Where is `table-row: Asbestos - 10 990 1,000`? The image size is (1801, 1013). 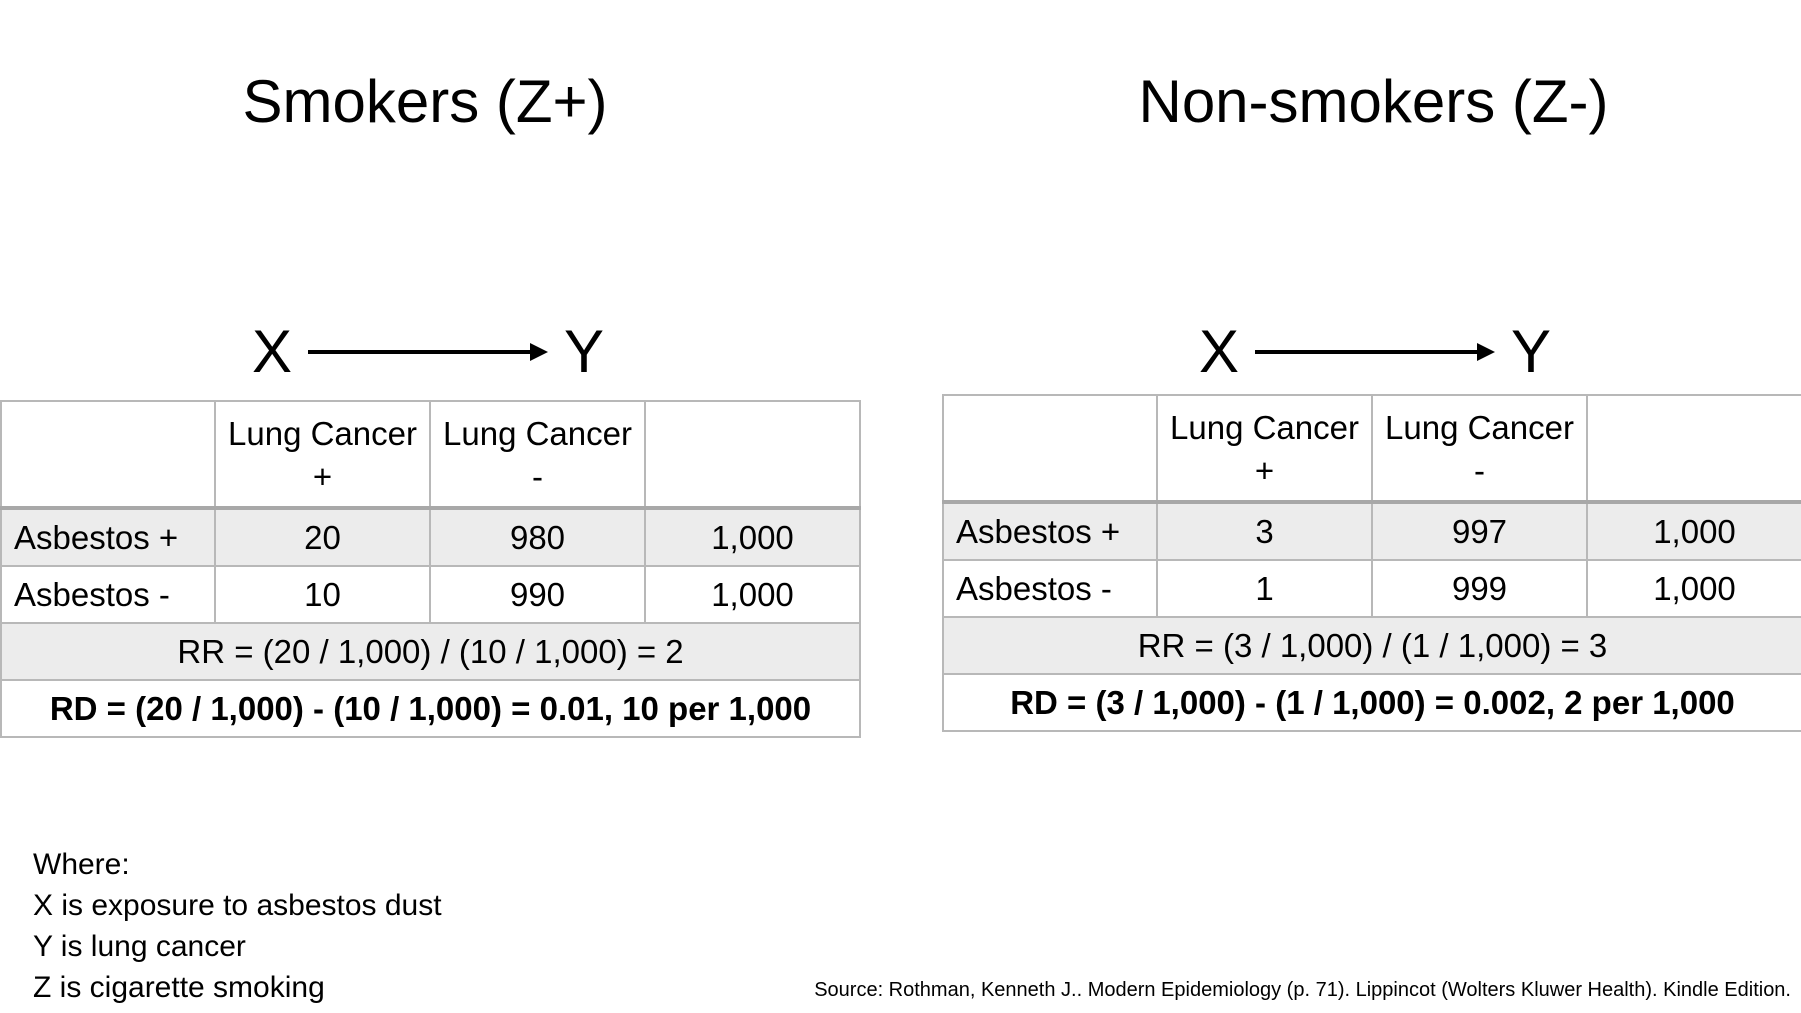
table-row: Asbestos - 10 990 1,000 is located at coordinates (430, 594).